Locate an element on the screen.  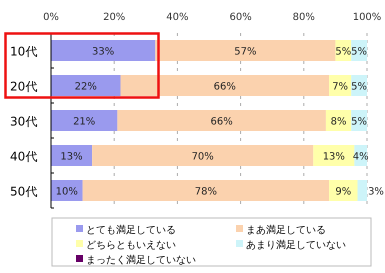
data-label: 7% is located at coordinates (340, 87).